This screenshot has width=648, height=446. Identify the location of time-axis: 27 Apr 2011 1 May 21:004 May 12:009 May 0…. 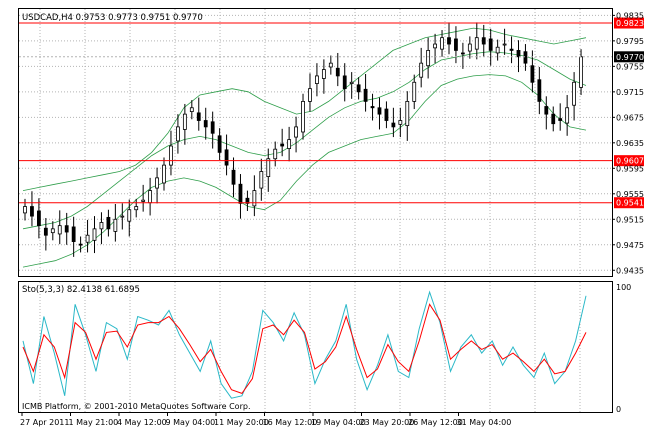
(265, 419).